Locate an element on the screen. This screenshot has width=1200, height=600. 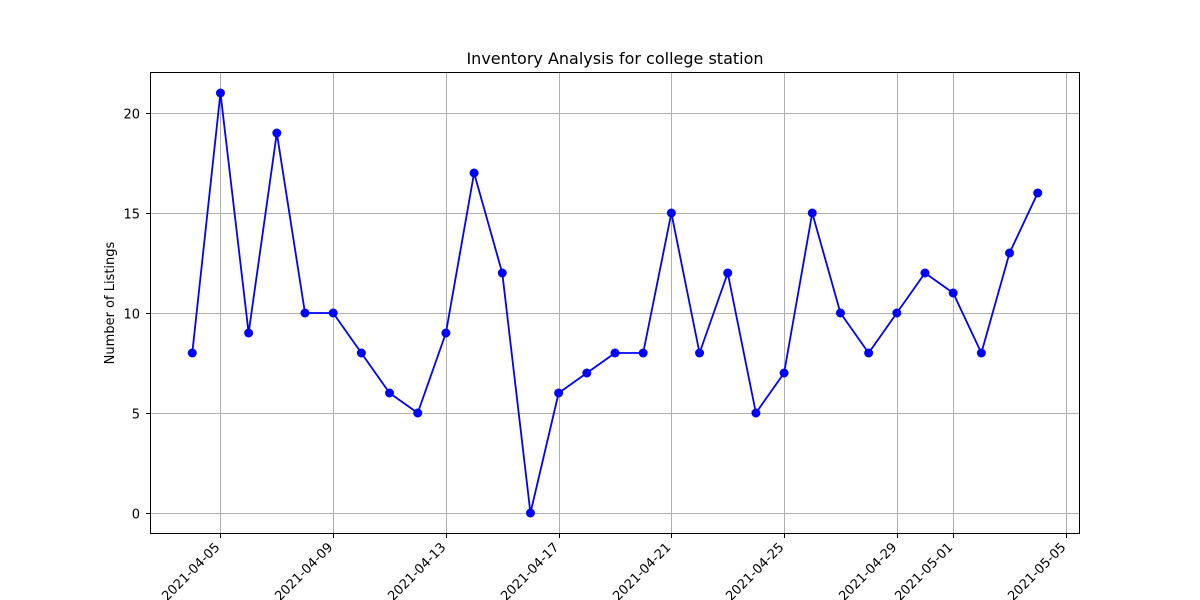
y-tick-label: 20 is located at coordinates (131, 115).